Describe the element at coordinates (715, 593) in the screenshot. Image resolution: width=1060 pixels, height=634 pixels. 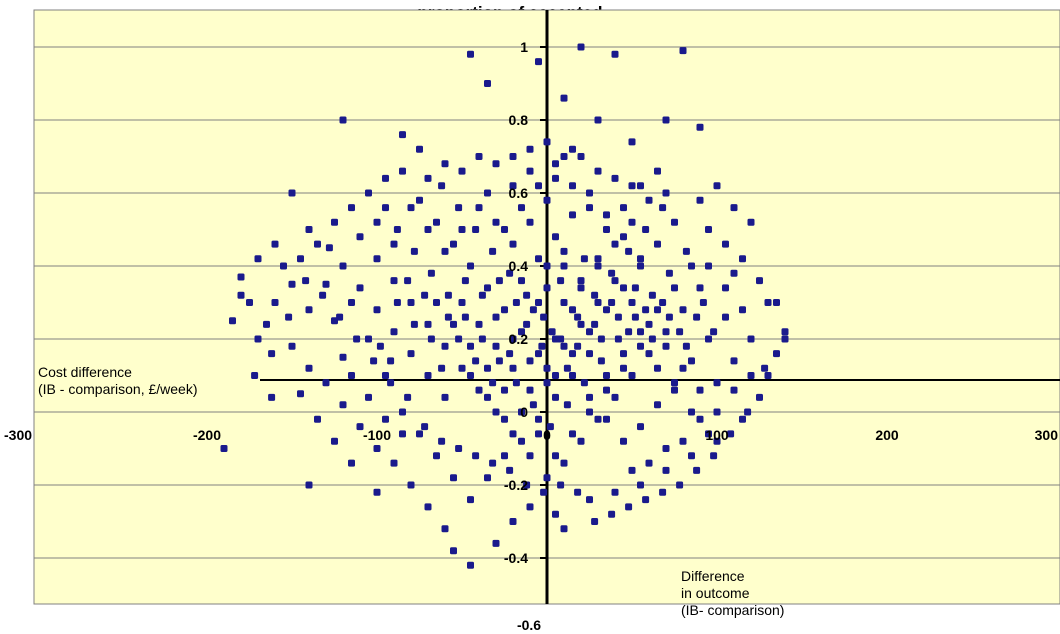
I see `y-axis-label-line-2: in outcome` at that location.